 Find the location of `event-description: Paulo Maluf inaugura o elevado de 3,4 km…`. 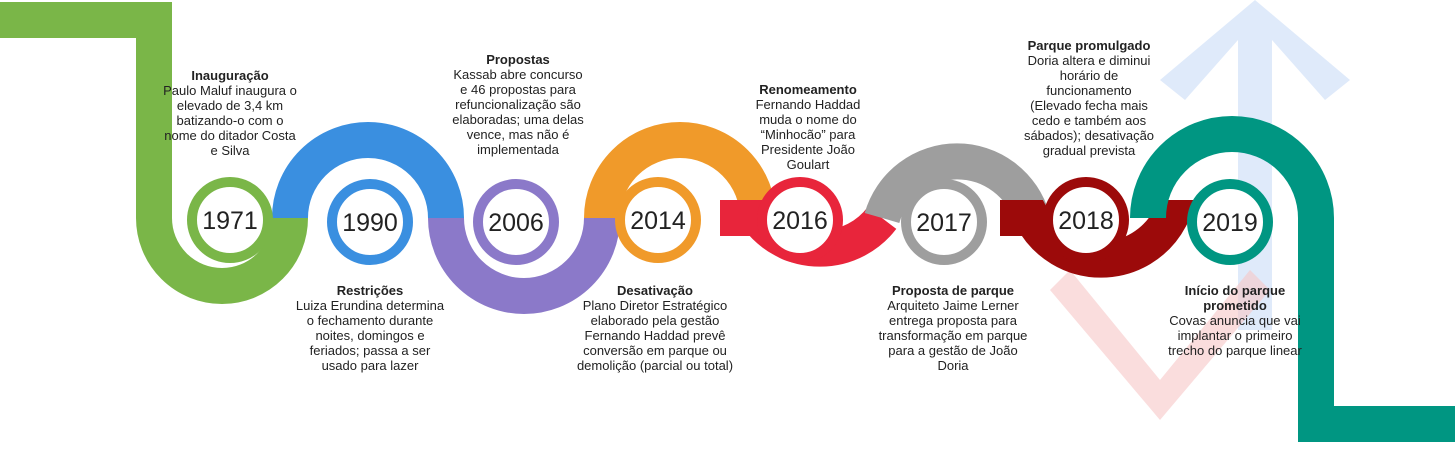

event-description: Paulo Maluf inaugura o elevado de 3,4 km… is located at coordinates (230, 120).